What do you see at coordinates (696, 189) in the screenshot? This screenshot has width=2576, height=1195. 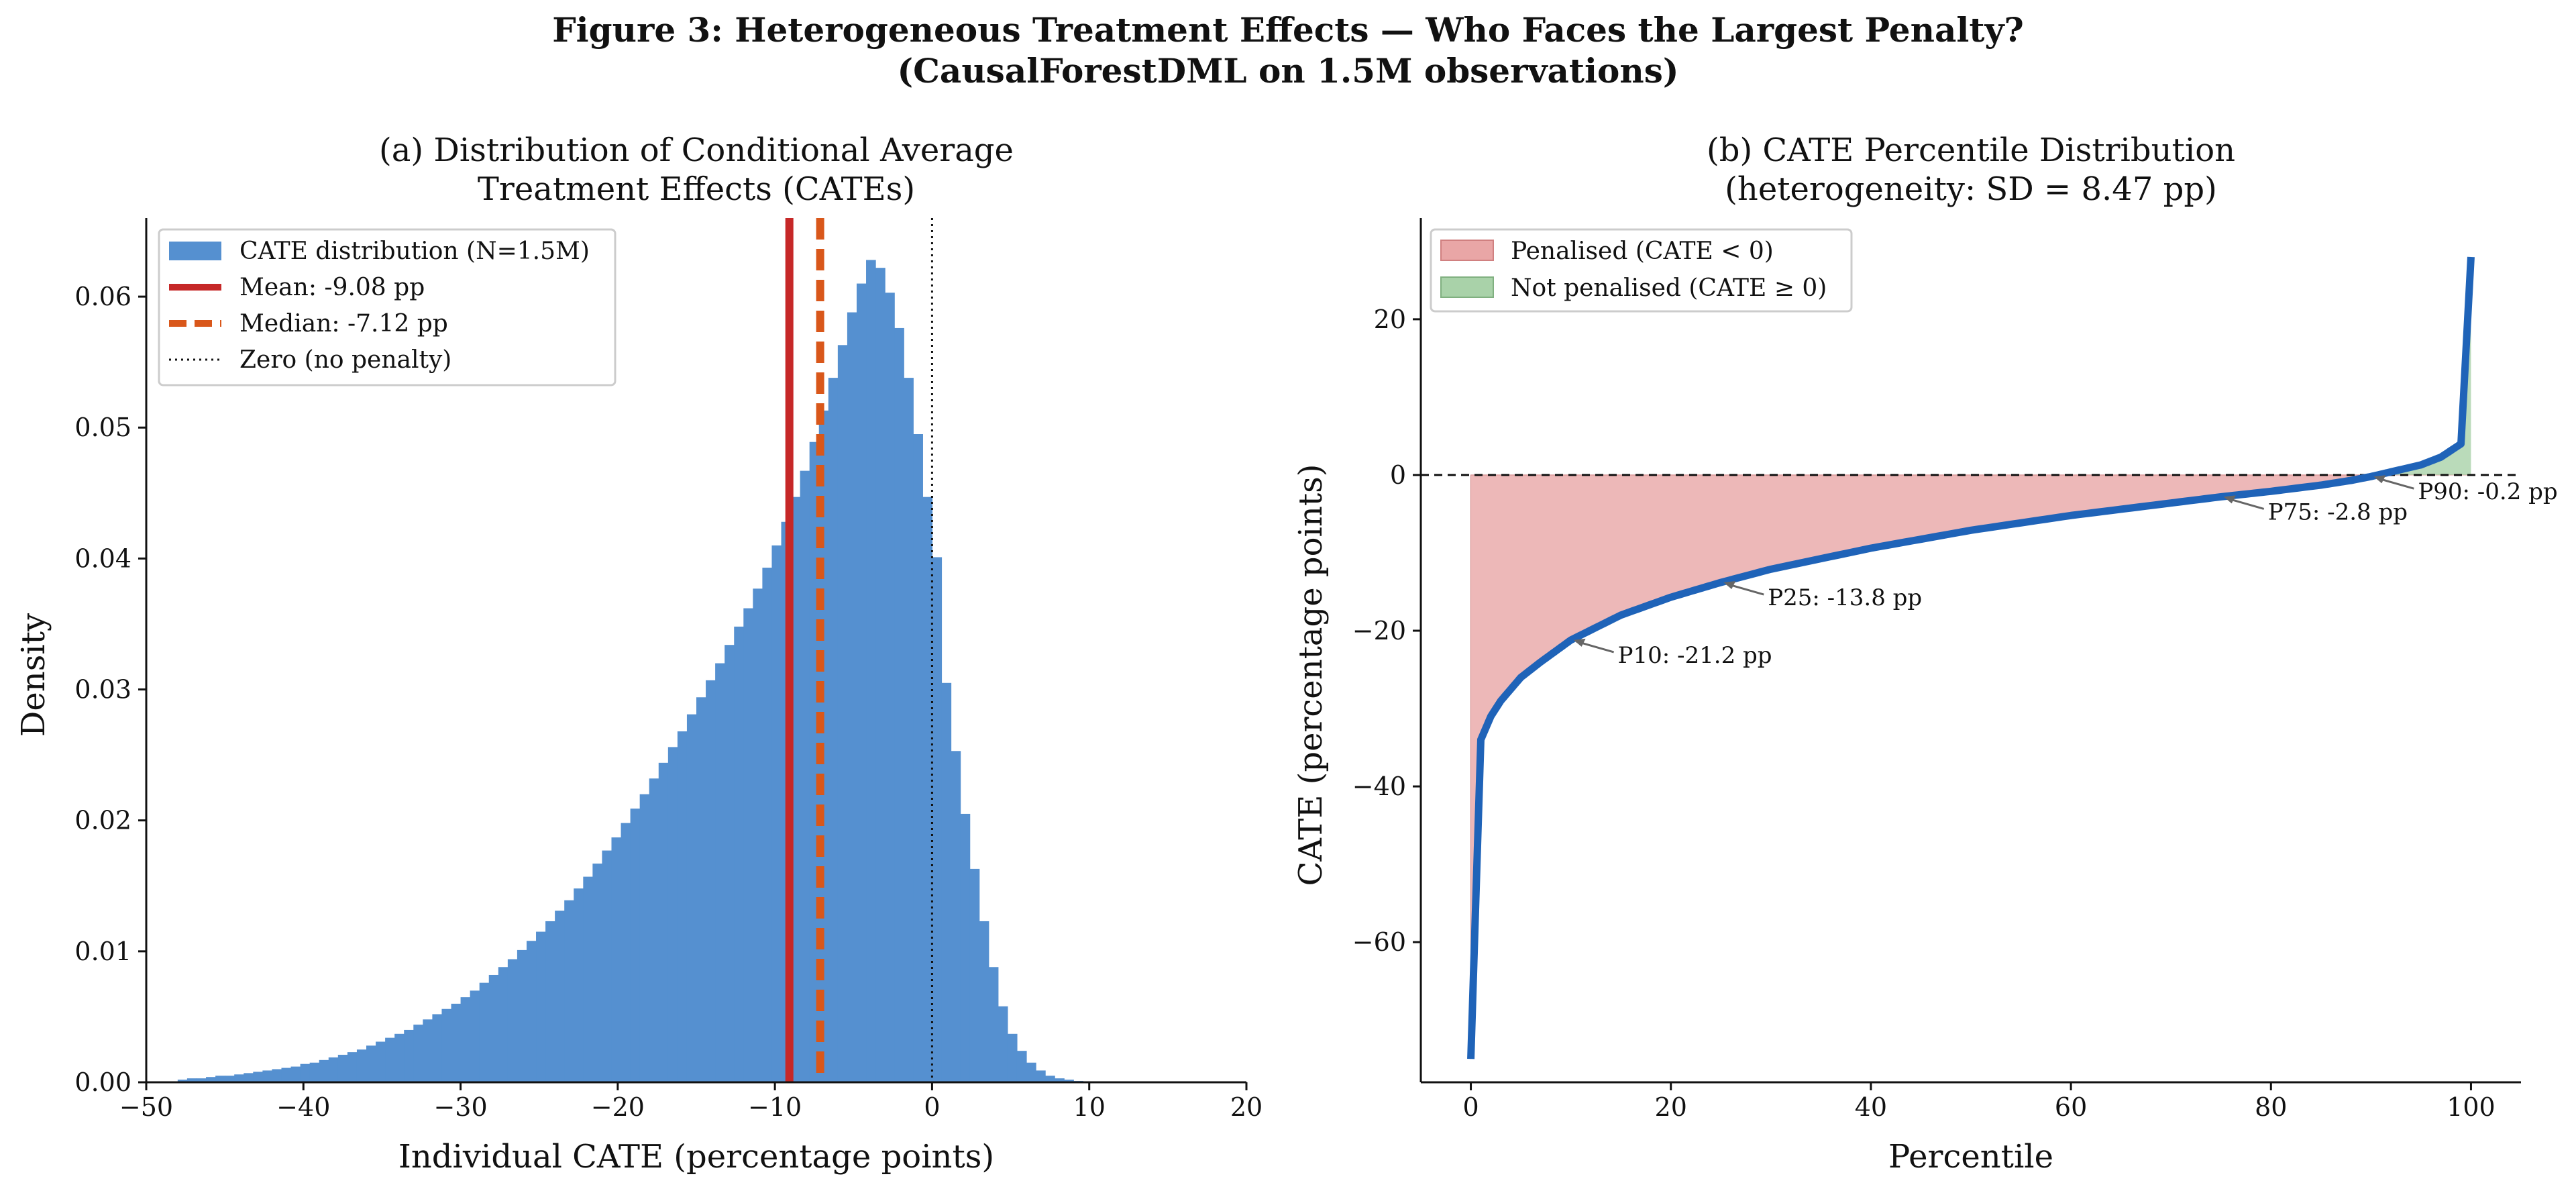 I see `panel-a-title-line2: Treatment Effects (CATEs)` at bounding box center [696, 189].